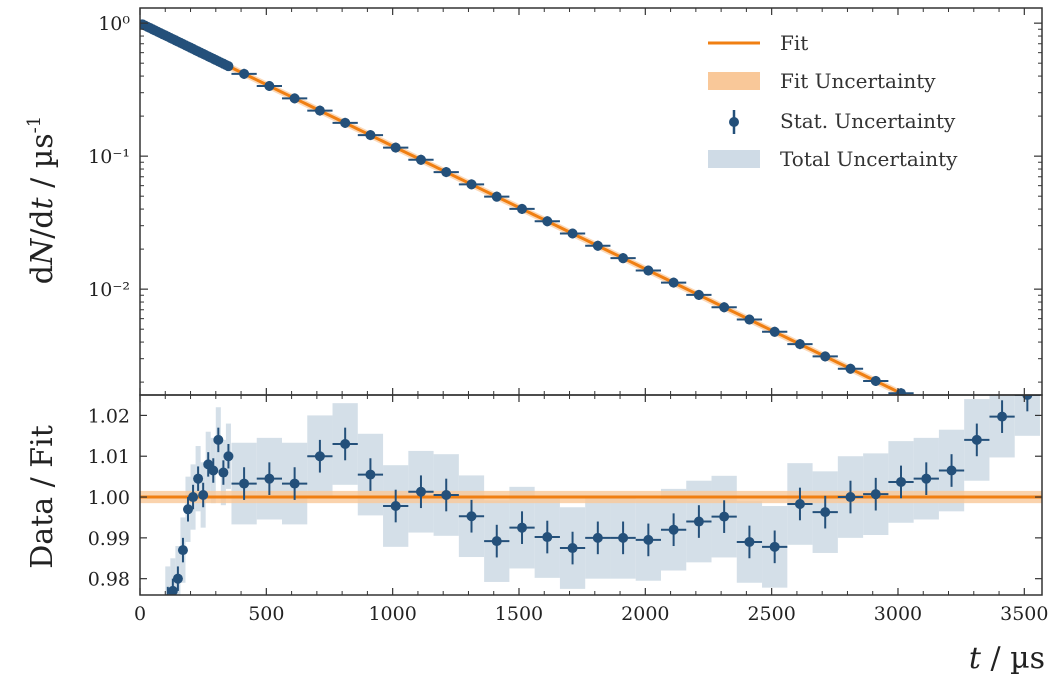  Describe the element at coordinates (771, 614) in the screenshot. I see `x-tick-label: 2500` at that location.